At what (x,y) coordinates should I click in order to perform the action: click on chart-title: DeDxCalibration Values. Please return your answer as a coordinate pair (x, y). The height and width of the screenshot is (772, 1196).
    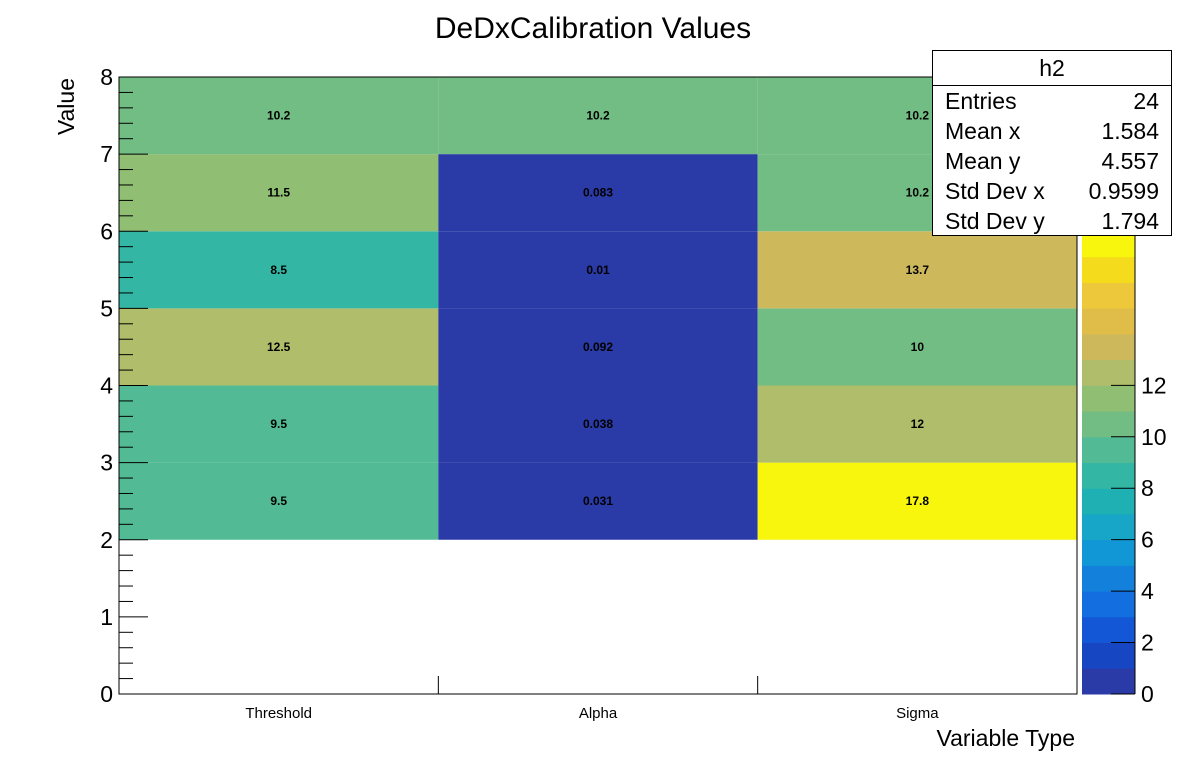
    Looking at the image, I should click on (593, 28).